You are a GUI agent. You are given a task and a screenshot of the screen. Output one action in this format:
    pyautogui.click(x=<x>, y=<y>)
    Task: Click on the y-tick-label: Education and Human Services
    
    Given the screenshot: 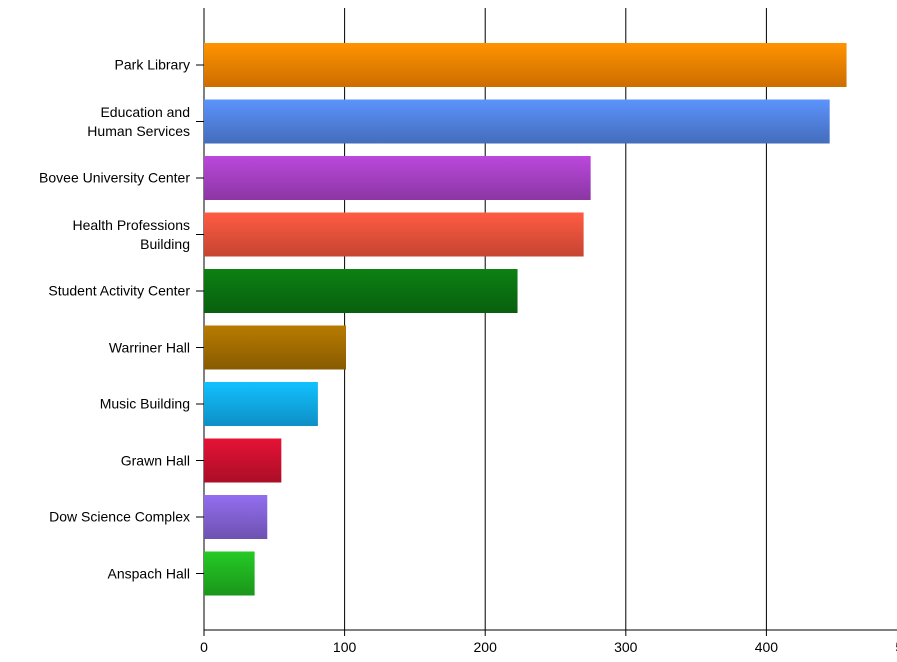 What is the action you would take?
    pyautogui.click(x=138, y=121)
    